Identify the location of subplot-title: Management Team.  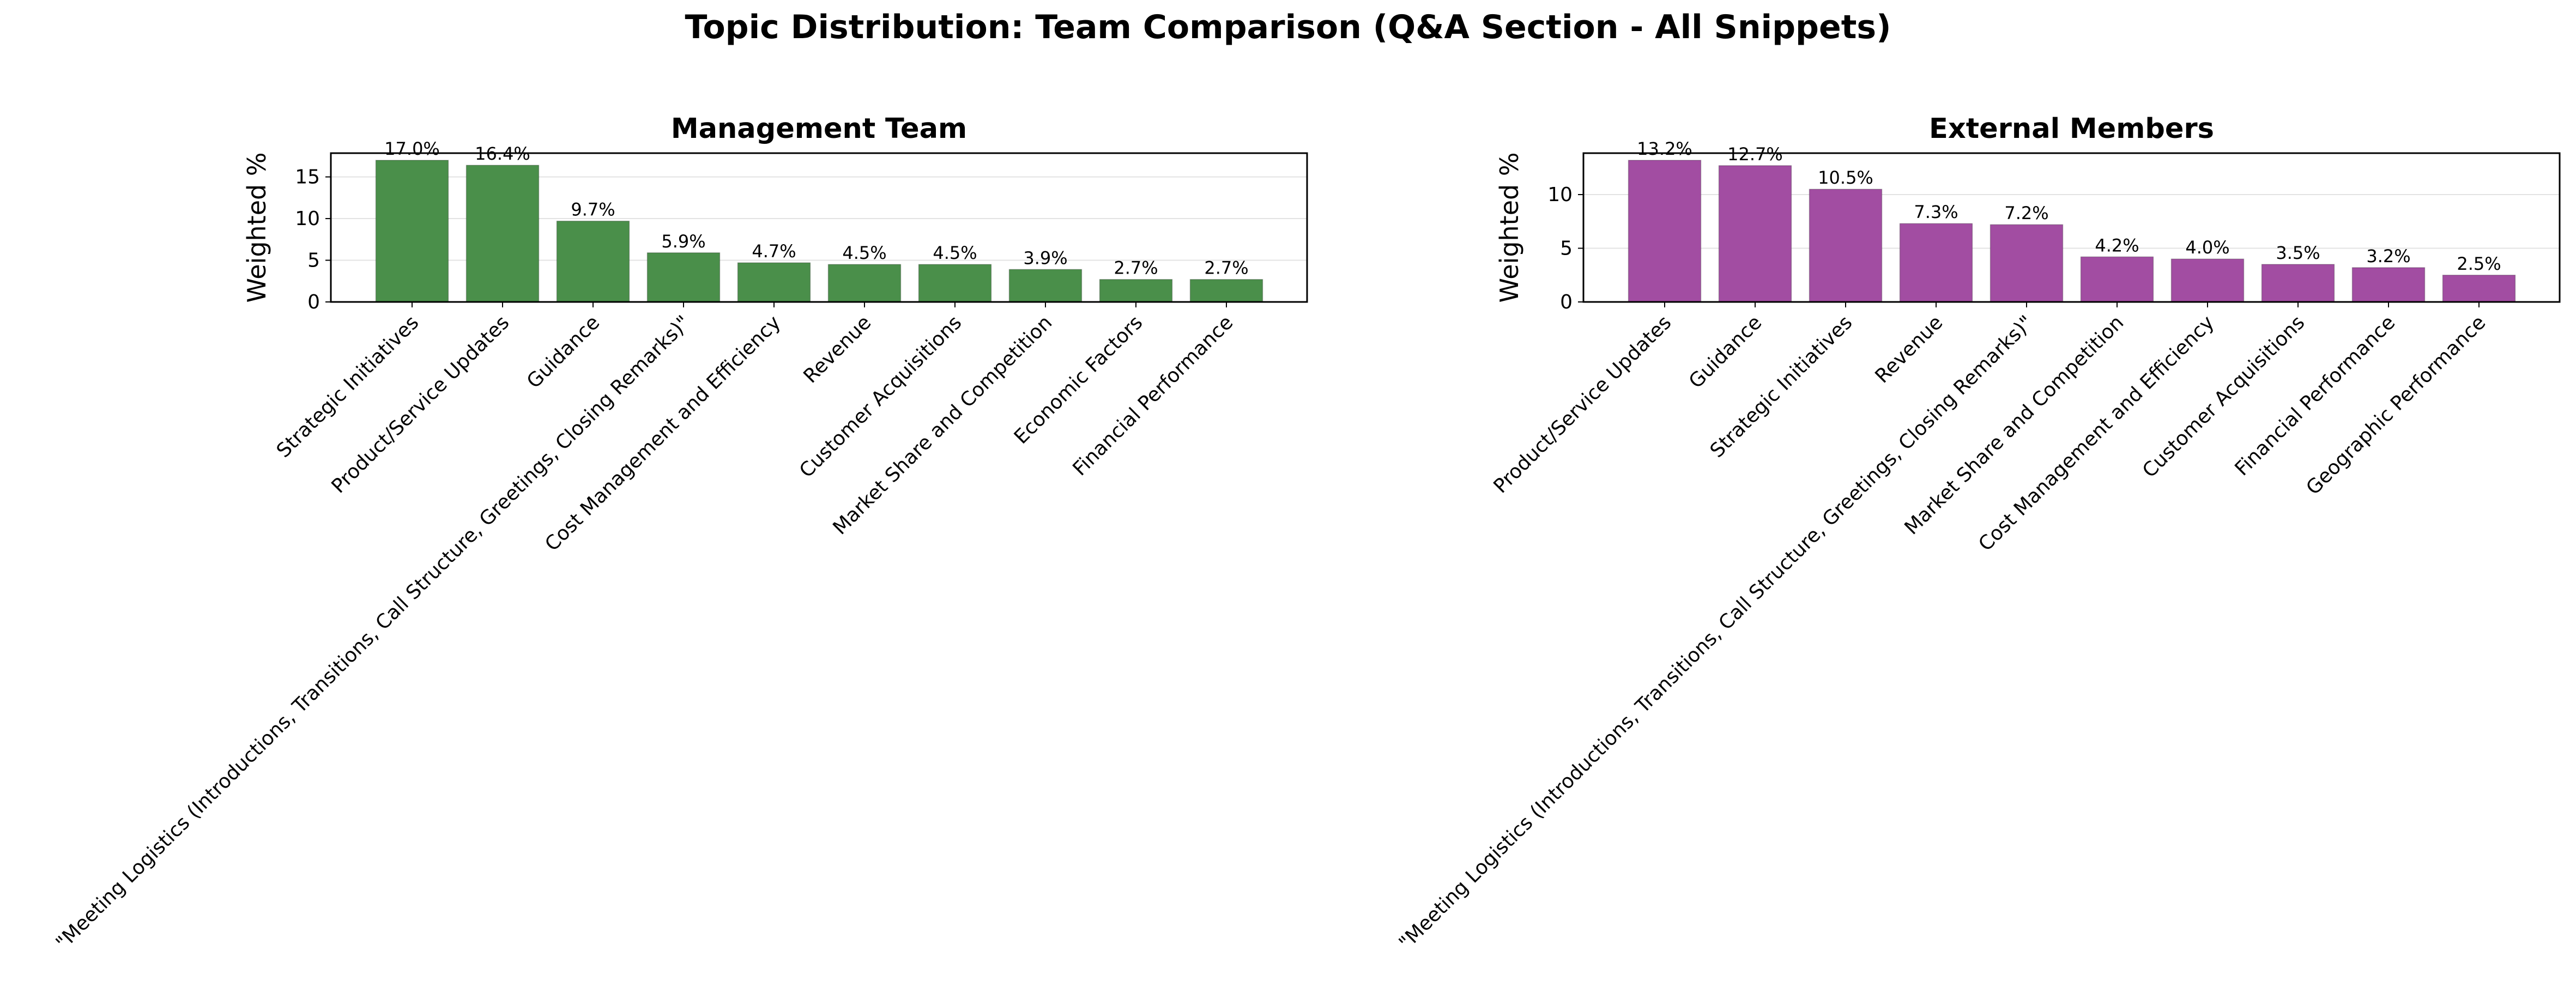
(819, 129).